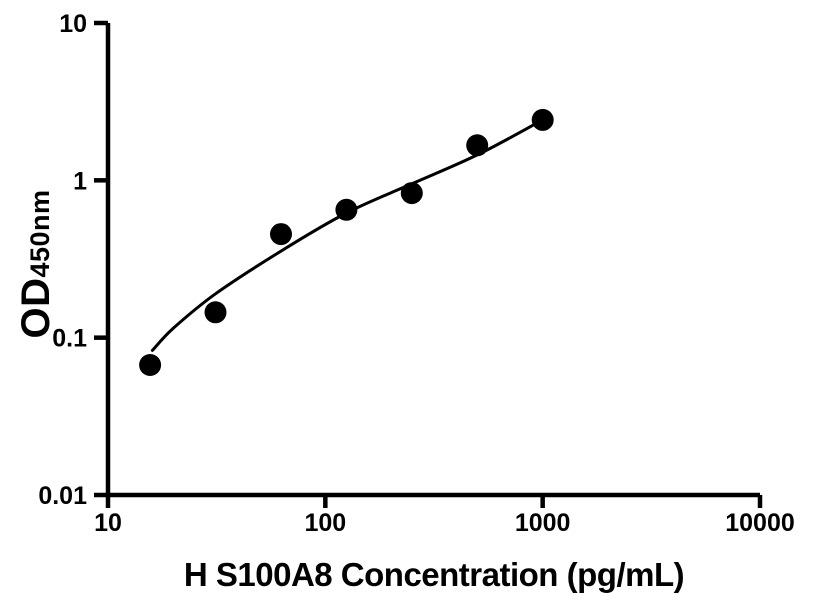  What do you see at coordinates (40, 233) in the screenshot?
I see `y-axis-title-subscript: 450nm` at bounding box center [40, 233].